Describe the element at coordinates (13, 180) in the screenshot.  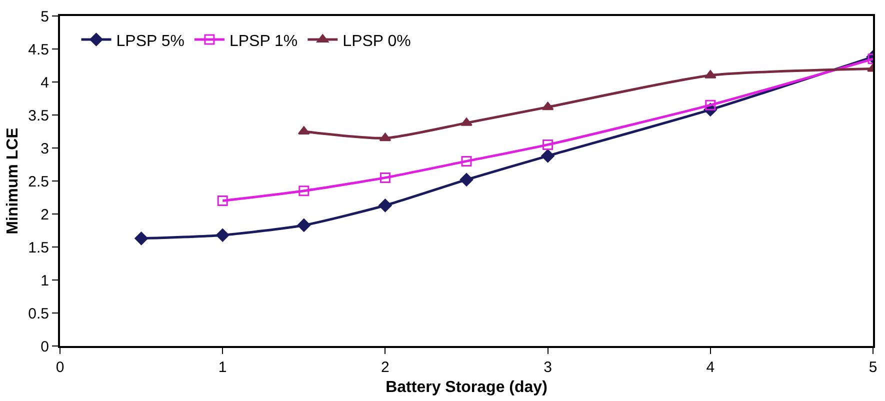
I see `y-axis-title: Minimum LCE` at that location.